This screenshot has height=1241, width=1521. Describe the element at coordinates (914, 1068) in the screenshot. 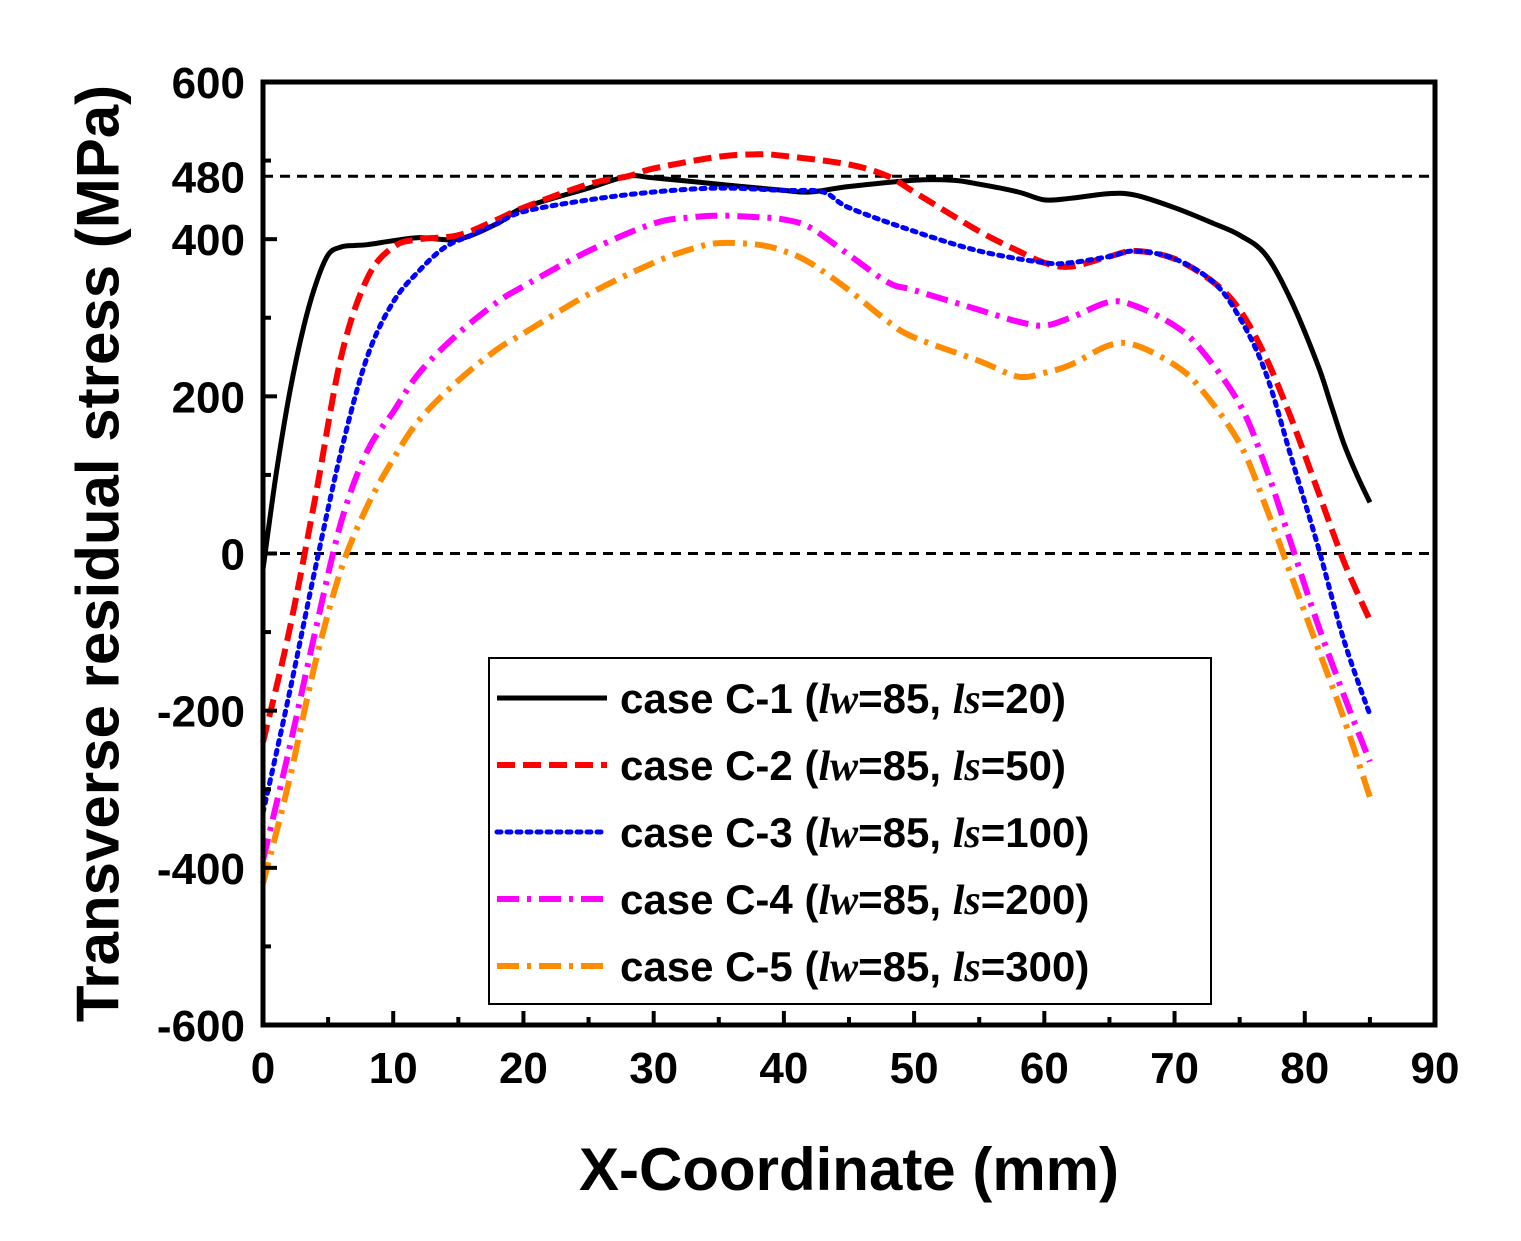

I see `x-tick-label: 50` at that location.